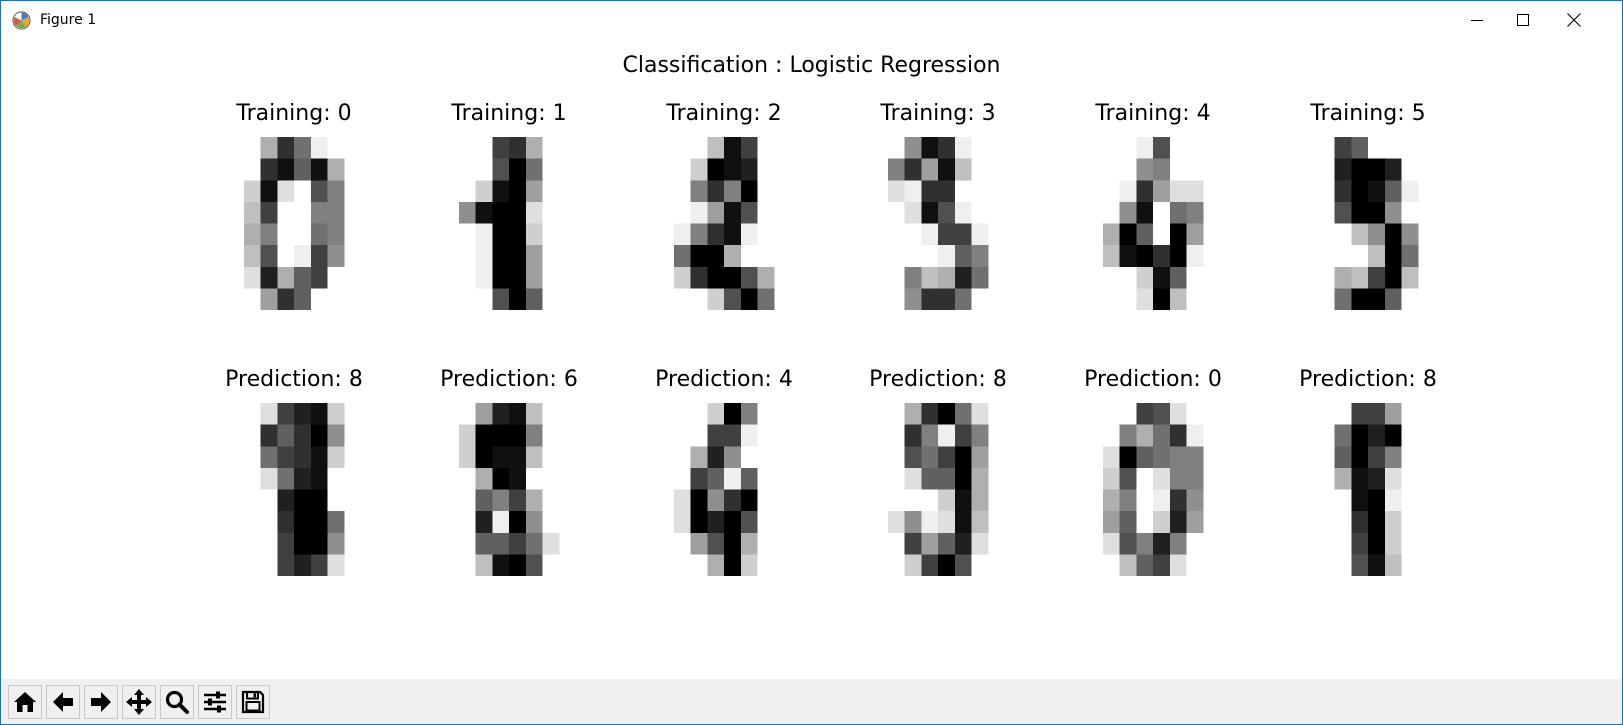  I want to click on panel-title: Training: 1, so click(509, 113).